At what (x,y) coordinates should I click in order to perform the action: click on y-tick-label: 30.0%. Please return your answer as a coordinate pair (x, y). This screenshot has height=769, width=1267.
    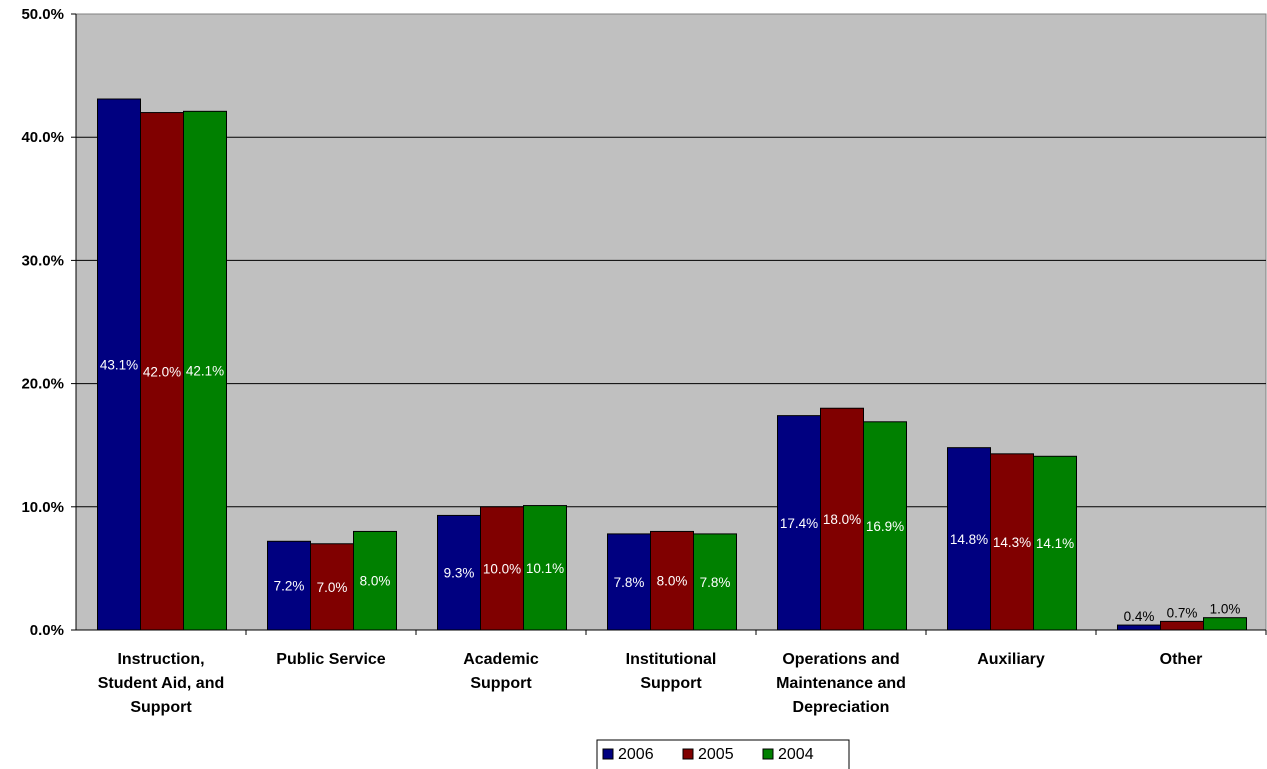
    Looking at the image, I should click on (42, 260).